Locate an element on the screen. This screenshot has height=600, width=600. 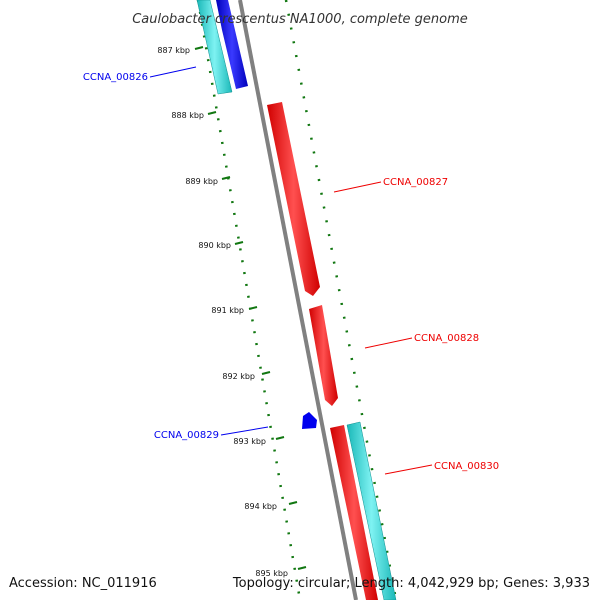
gene-label-ccna-00829: CCNA_00829 is located at coordinates (186, 435).